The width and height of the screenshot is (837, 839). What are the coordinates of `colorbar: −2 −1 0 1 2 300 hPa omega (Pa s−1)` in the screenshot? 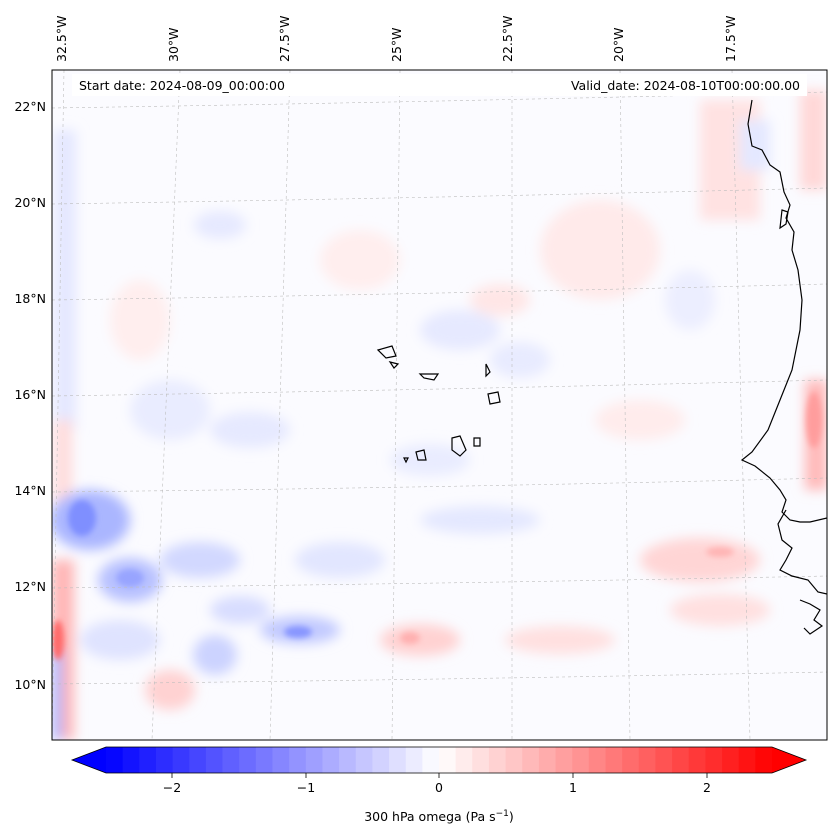 It's located at (439, 785).